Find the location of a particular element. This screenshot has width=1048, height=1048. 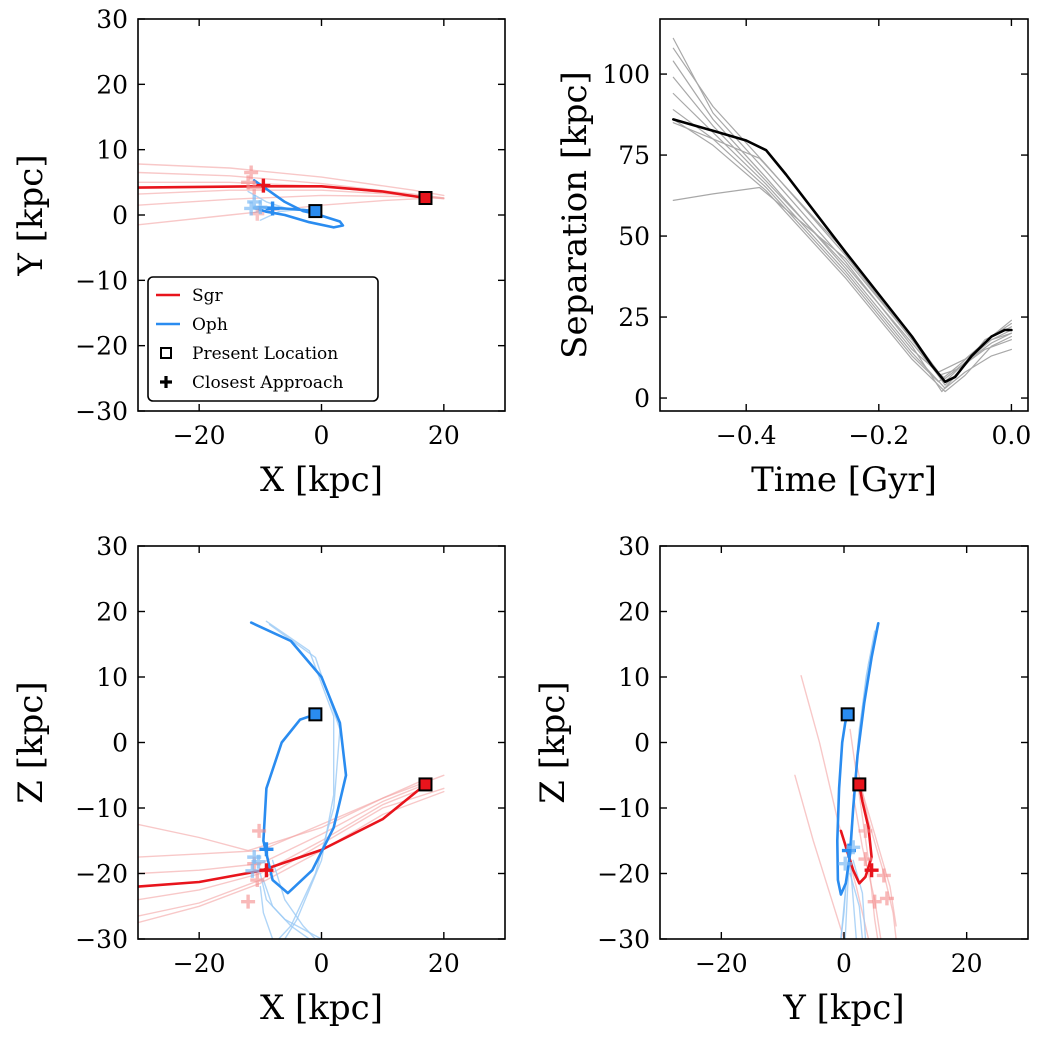

axes-frame-sep is located at coordinates (844, 215).